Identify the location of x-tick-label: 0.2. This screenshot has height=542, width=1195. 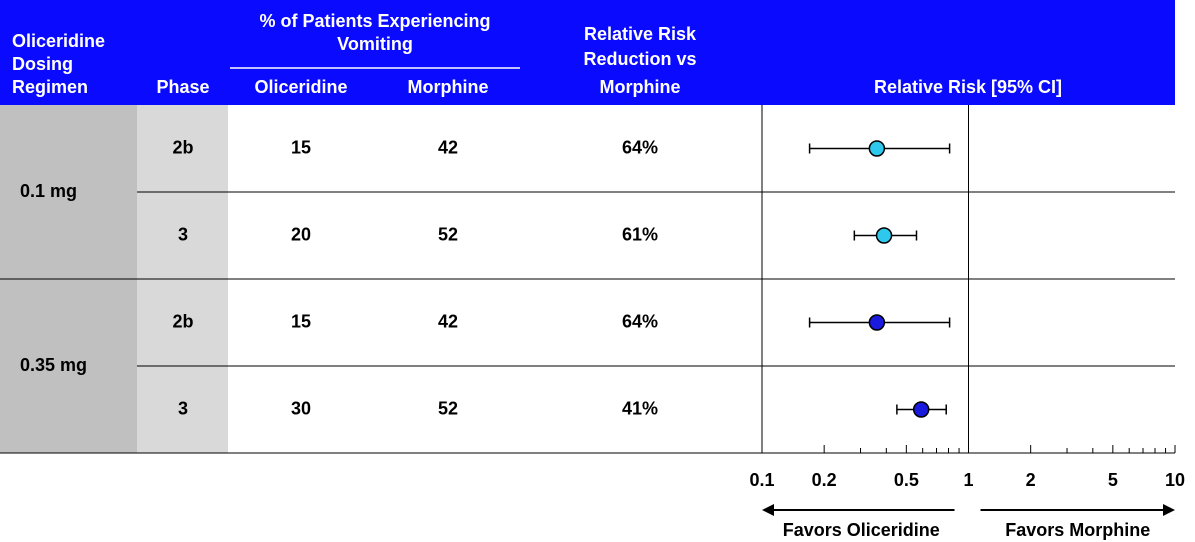
(824, 480).